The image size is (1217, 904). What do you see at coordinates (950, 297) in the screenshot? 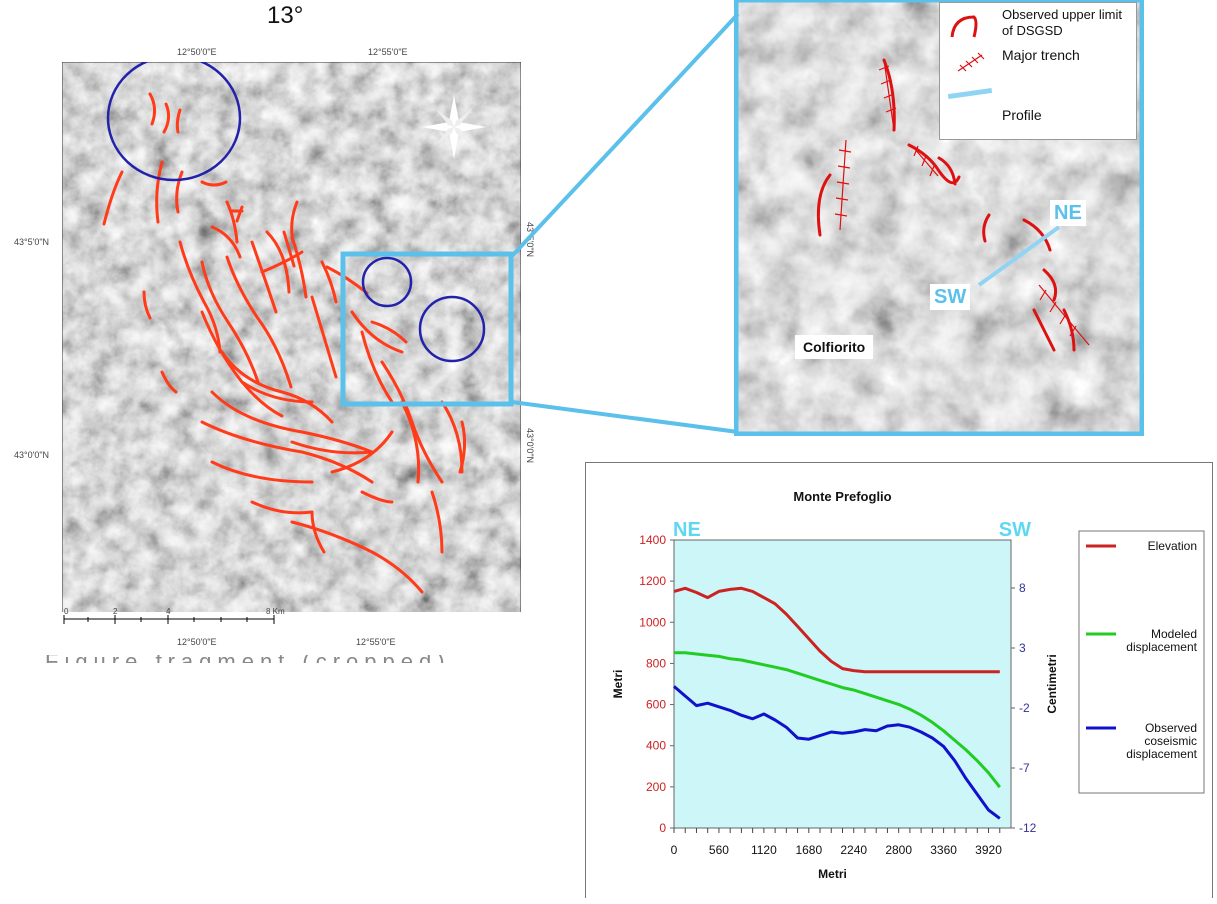
I see `inset-label-sw: SW` at bounding box center [950, 297].